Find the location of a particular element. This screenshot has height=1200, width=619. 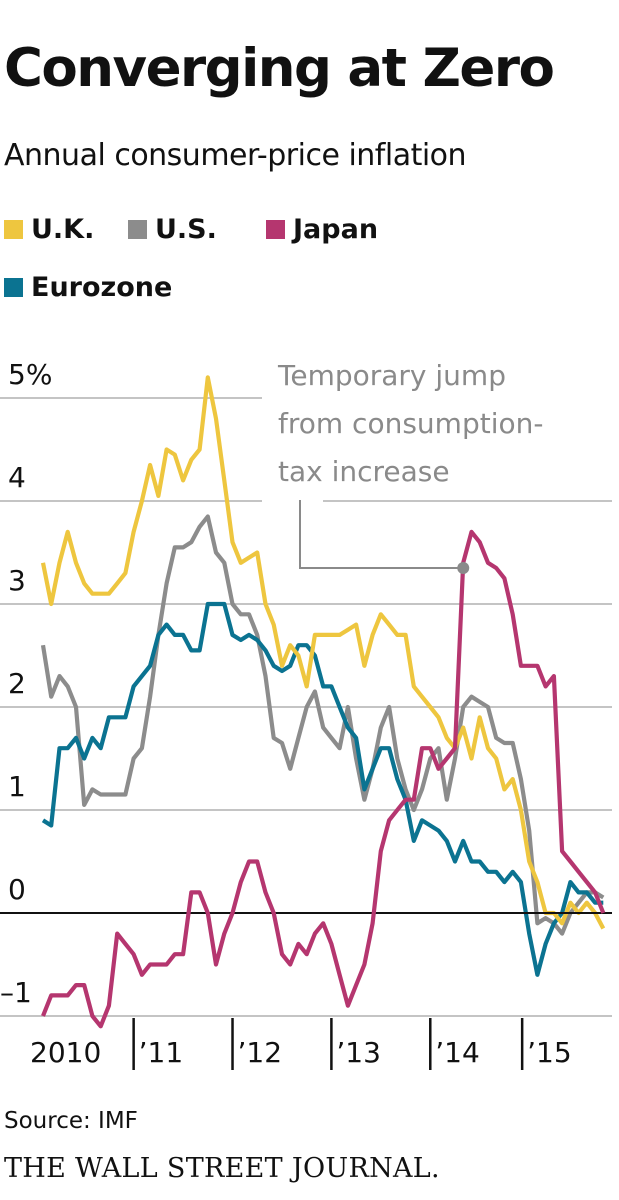

legend-swatch-uk is located at coordinates (13, 229).